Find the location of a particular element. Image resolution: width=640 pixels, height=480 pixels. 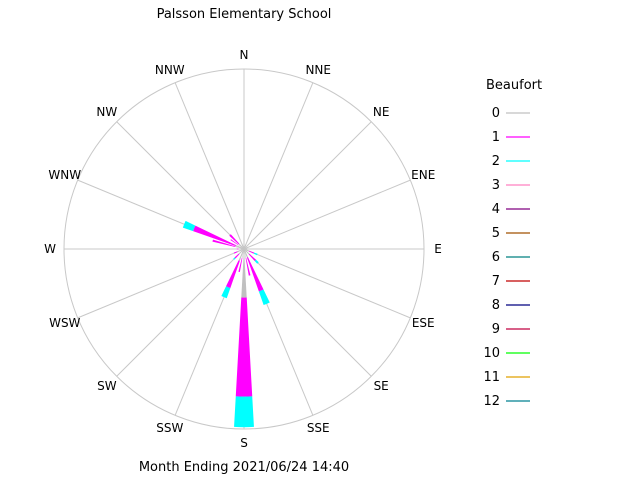

direction-label-ne: NE is located at coordinates (381, 112).